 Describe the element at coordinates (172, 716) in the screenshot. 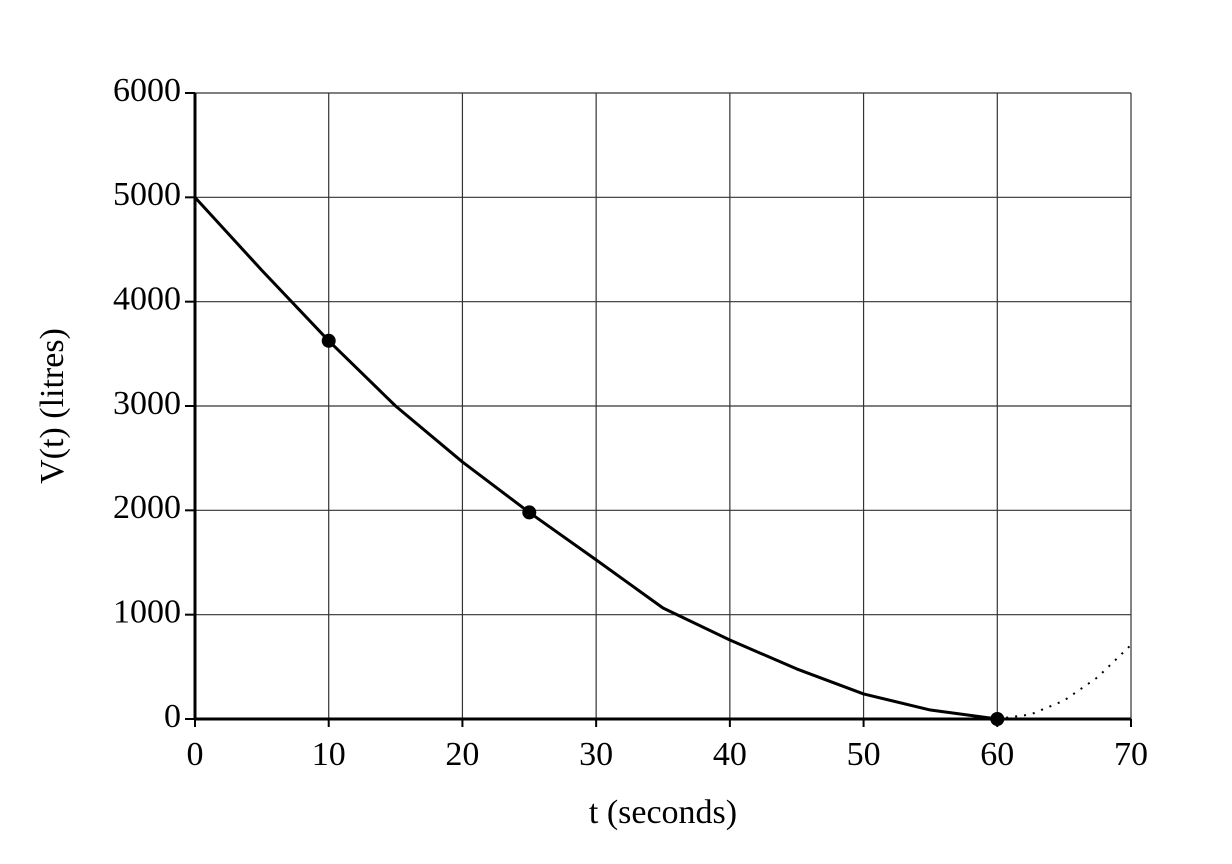

I see `y-tick-label: 0` at that location.